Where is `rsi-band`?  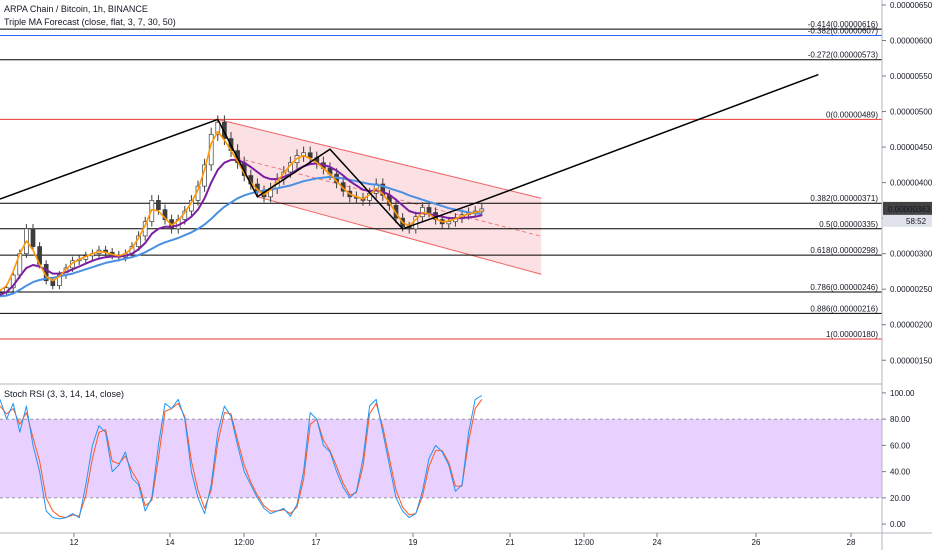 rsi-band is located at coordinates (441, 458).